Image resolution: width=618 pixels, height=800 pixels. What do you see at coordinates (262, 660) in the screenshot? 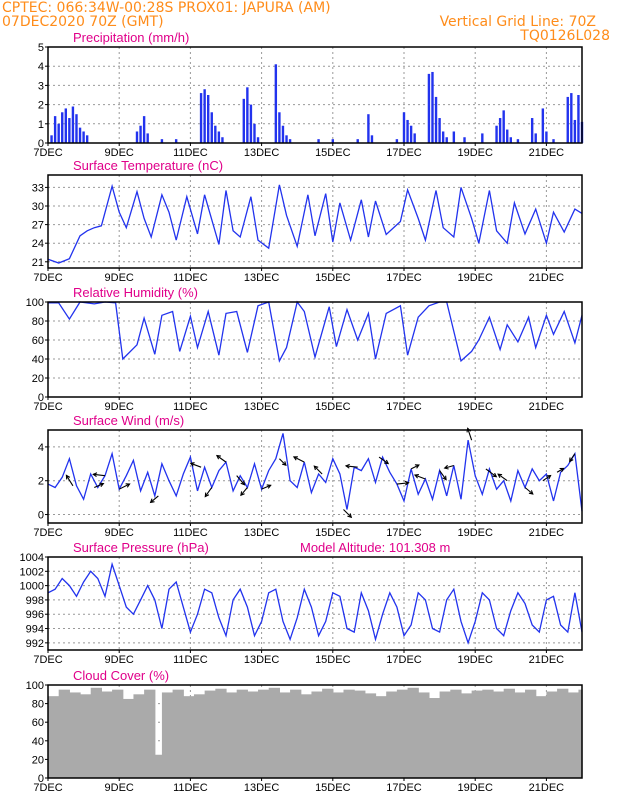
I see `pressure-xtick-label: 13DEC` at bounding box center [262, 660].